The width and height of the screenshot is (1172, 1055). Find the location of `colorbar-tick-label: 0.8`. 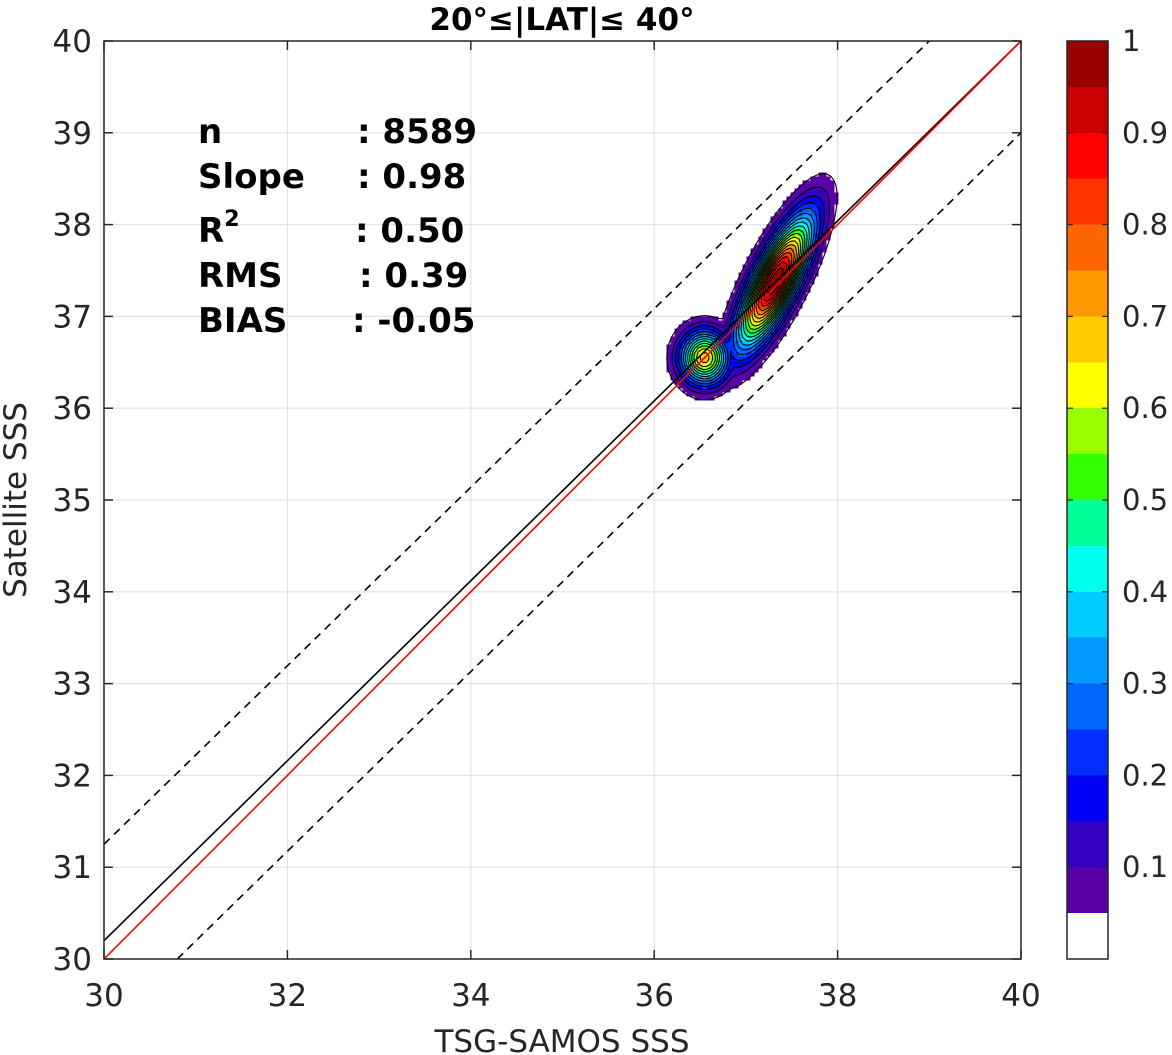

colorbar-tick-label: 0.8 is located at coordinates (1145, 225).